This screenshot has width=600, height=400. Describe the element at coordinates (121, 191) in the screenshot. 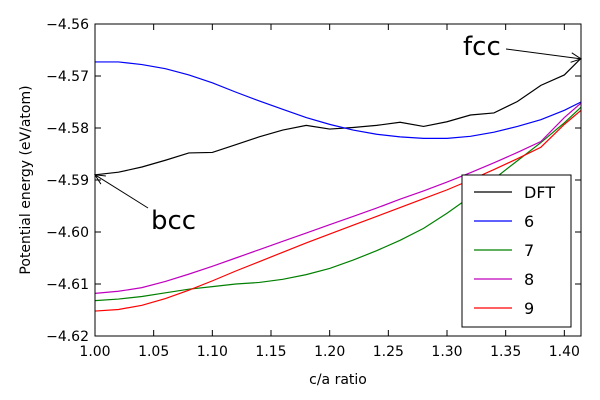

I see `bcc-annotation-arrow` at that location.